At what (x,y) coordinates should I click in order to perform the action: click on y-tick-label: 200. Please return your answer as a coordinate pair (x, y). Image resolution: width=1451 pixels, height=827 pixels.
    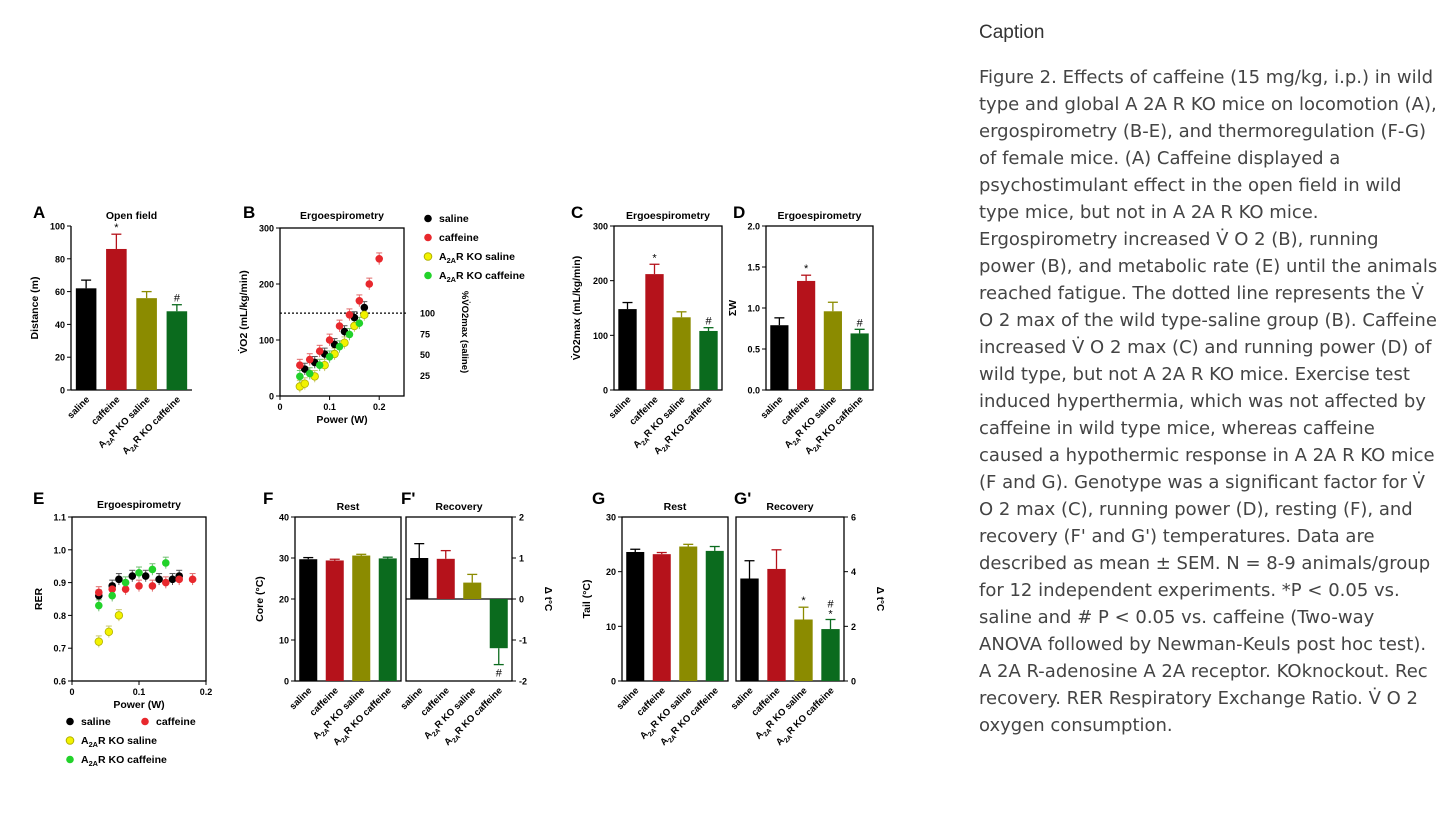
    Looking at the image, I should click on (600, 281).